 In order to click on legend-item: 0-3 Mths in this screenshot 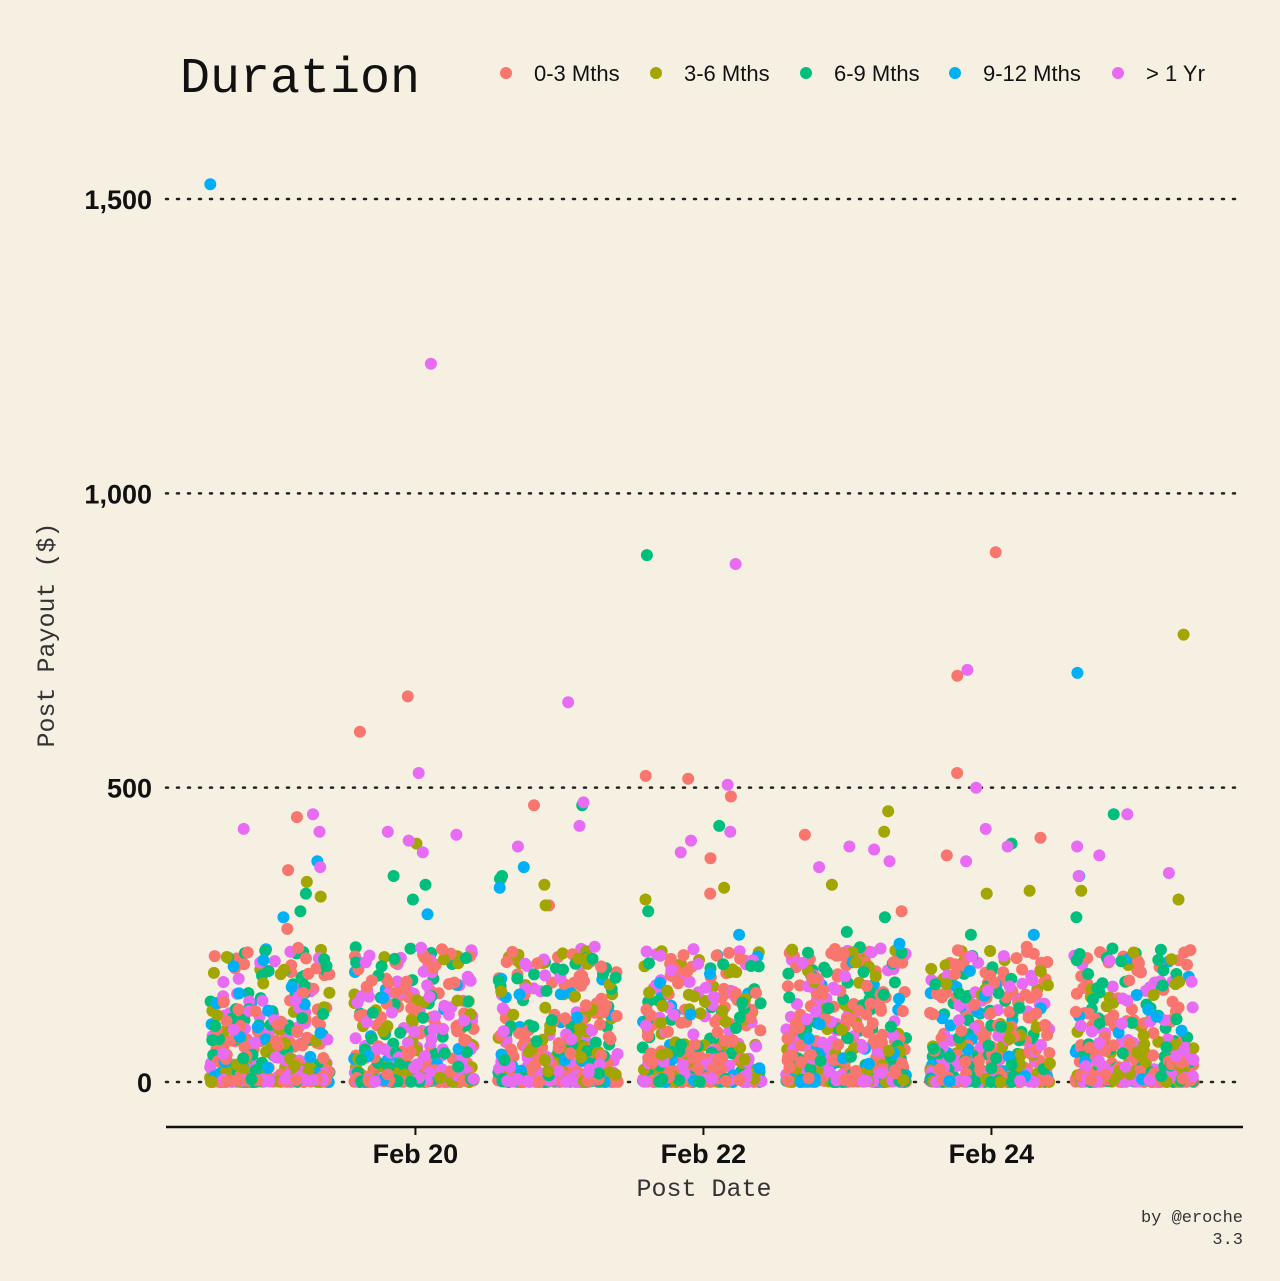, I will do `click(560, 73)`.